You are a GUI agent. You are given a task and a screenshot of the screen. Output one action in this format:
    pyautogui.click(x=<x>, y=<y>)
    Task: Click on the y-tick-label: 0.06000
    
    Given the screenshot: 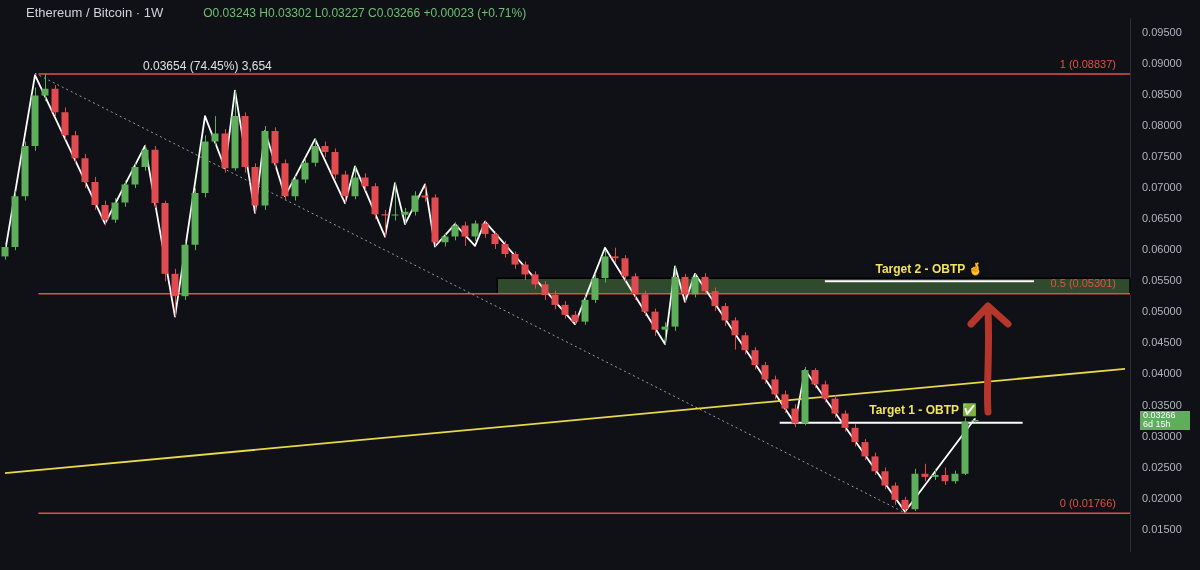 What is the action you would take?
    pyautogui.click(x=1162, y=249)
    